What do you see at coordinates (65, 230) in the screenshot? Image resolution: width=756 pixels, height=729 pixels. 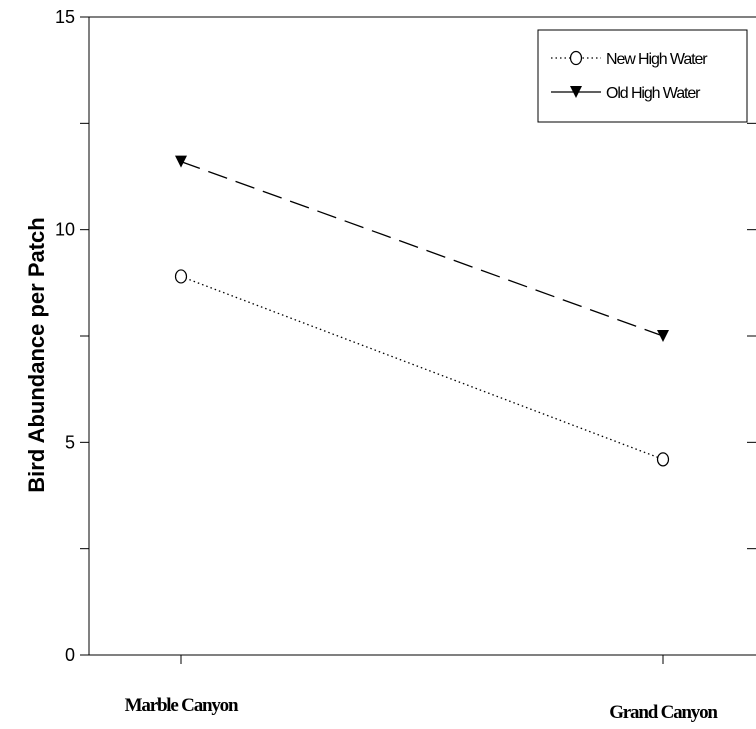 I see `y-tick-label: 10` at bounding box center [65, 230].